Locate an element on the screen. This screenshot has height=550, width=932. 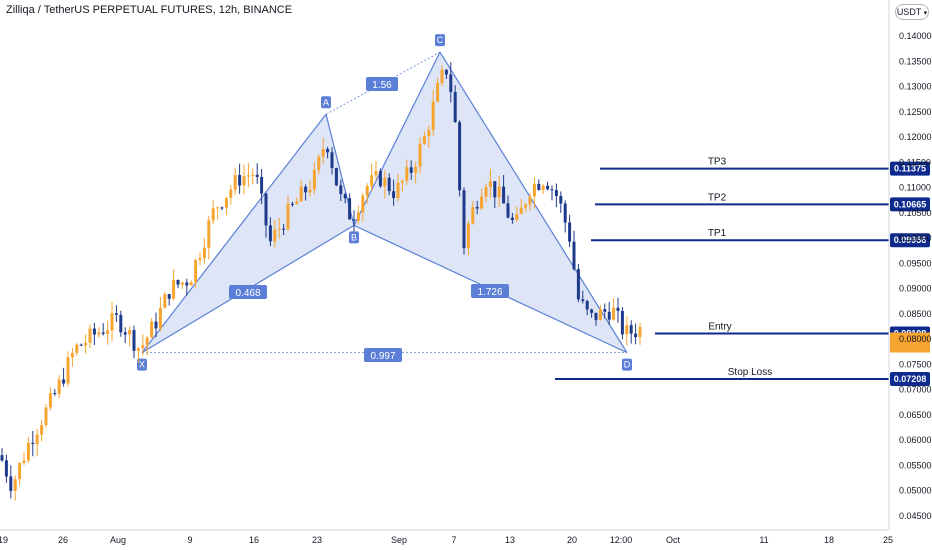
time-tick-label: 13 is located at coordinates (510, 540).